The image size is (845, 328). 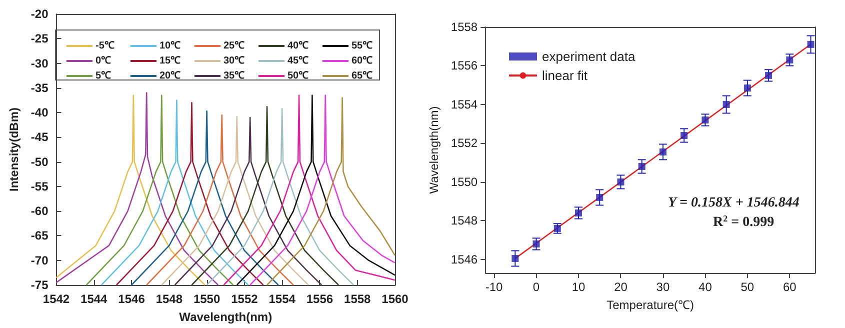 What do you see at coordinates (170, 61) in the screenshot?
I see `legend-label: 15℃` at bounding box center [170, 61].